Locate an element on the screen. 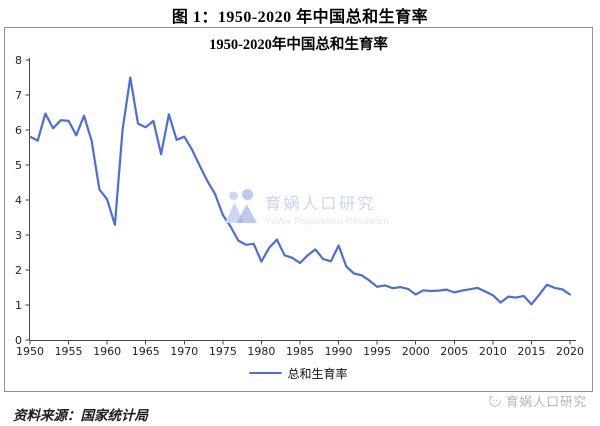 This screenshot has height=426, width=600. svg-text: 2020 is located at coordinates (570, 351).